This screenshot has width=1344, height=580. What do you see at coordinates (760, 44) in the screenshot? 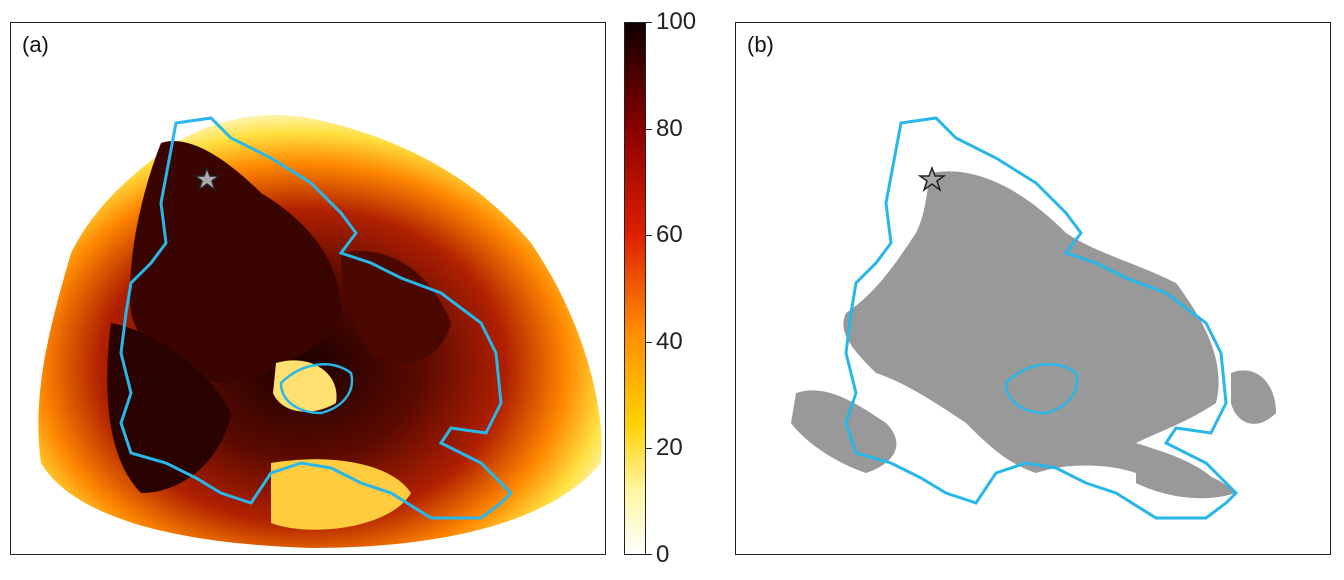
I see `panel-b-label: (b)` at bounding box center [760, 44].